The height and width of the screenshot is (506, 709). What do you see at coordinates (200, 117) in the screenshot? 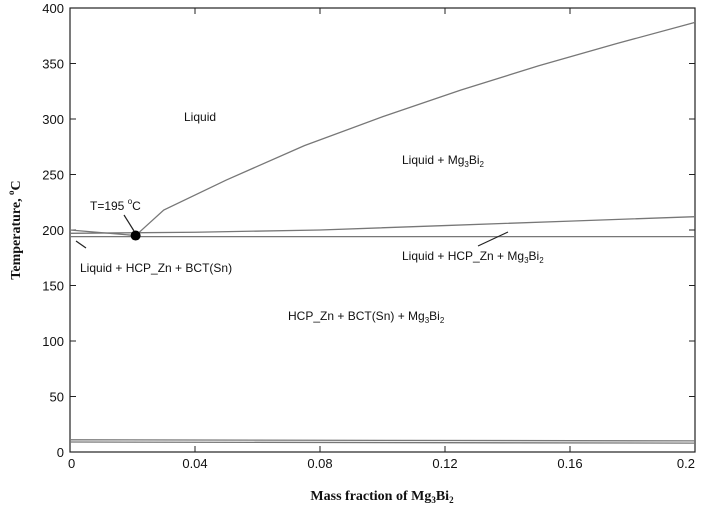
I see `region-label-liquid: Liquid` at bounding box center [200, 117].